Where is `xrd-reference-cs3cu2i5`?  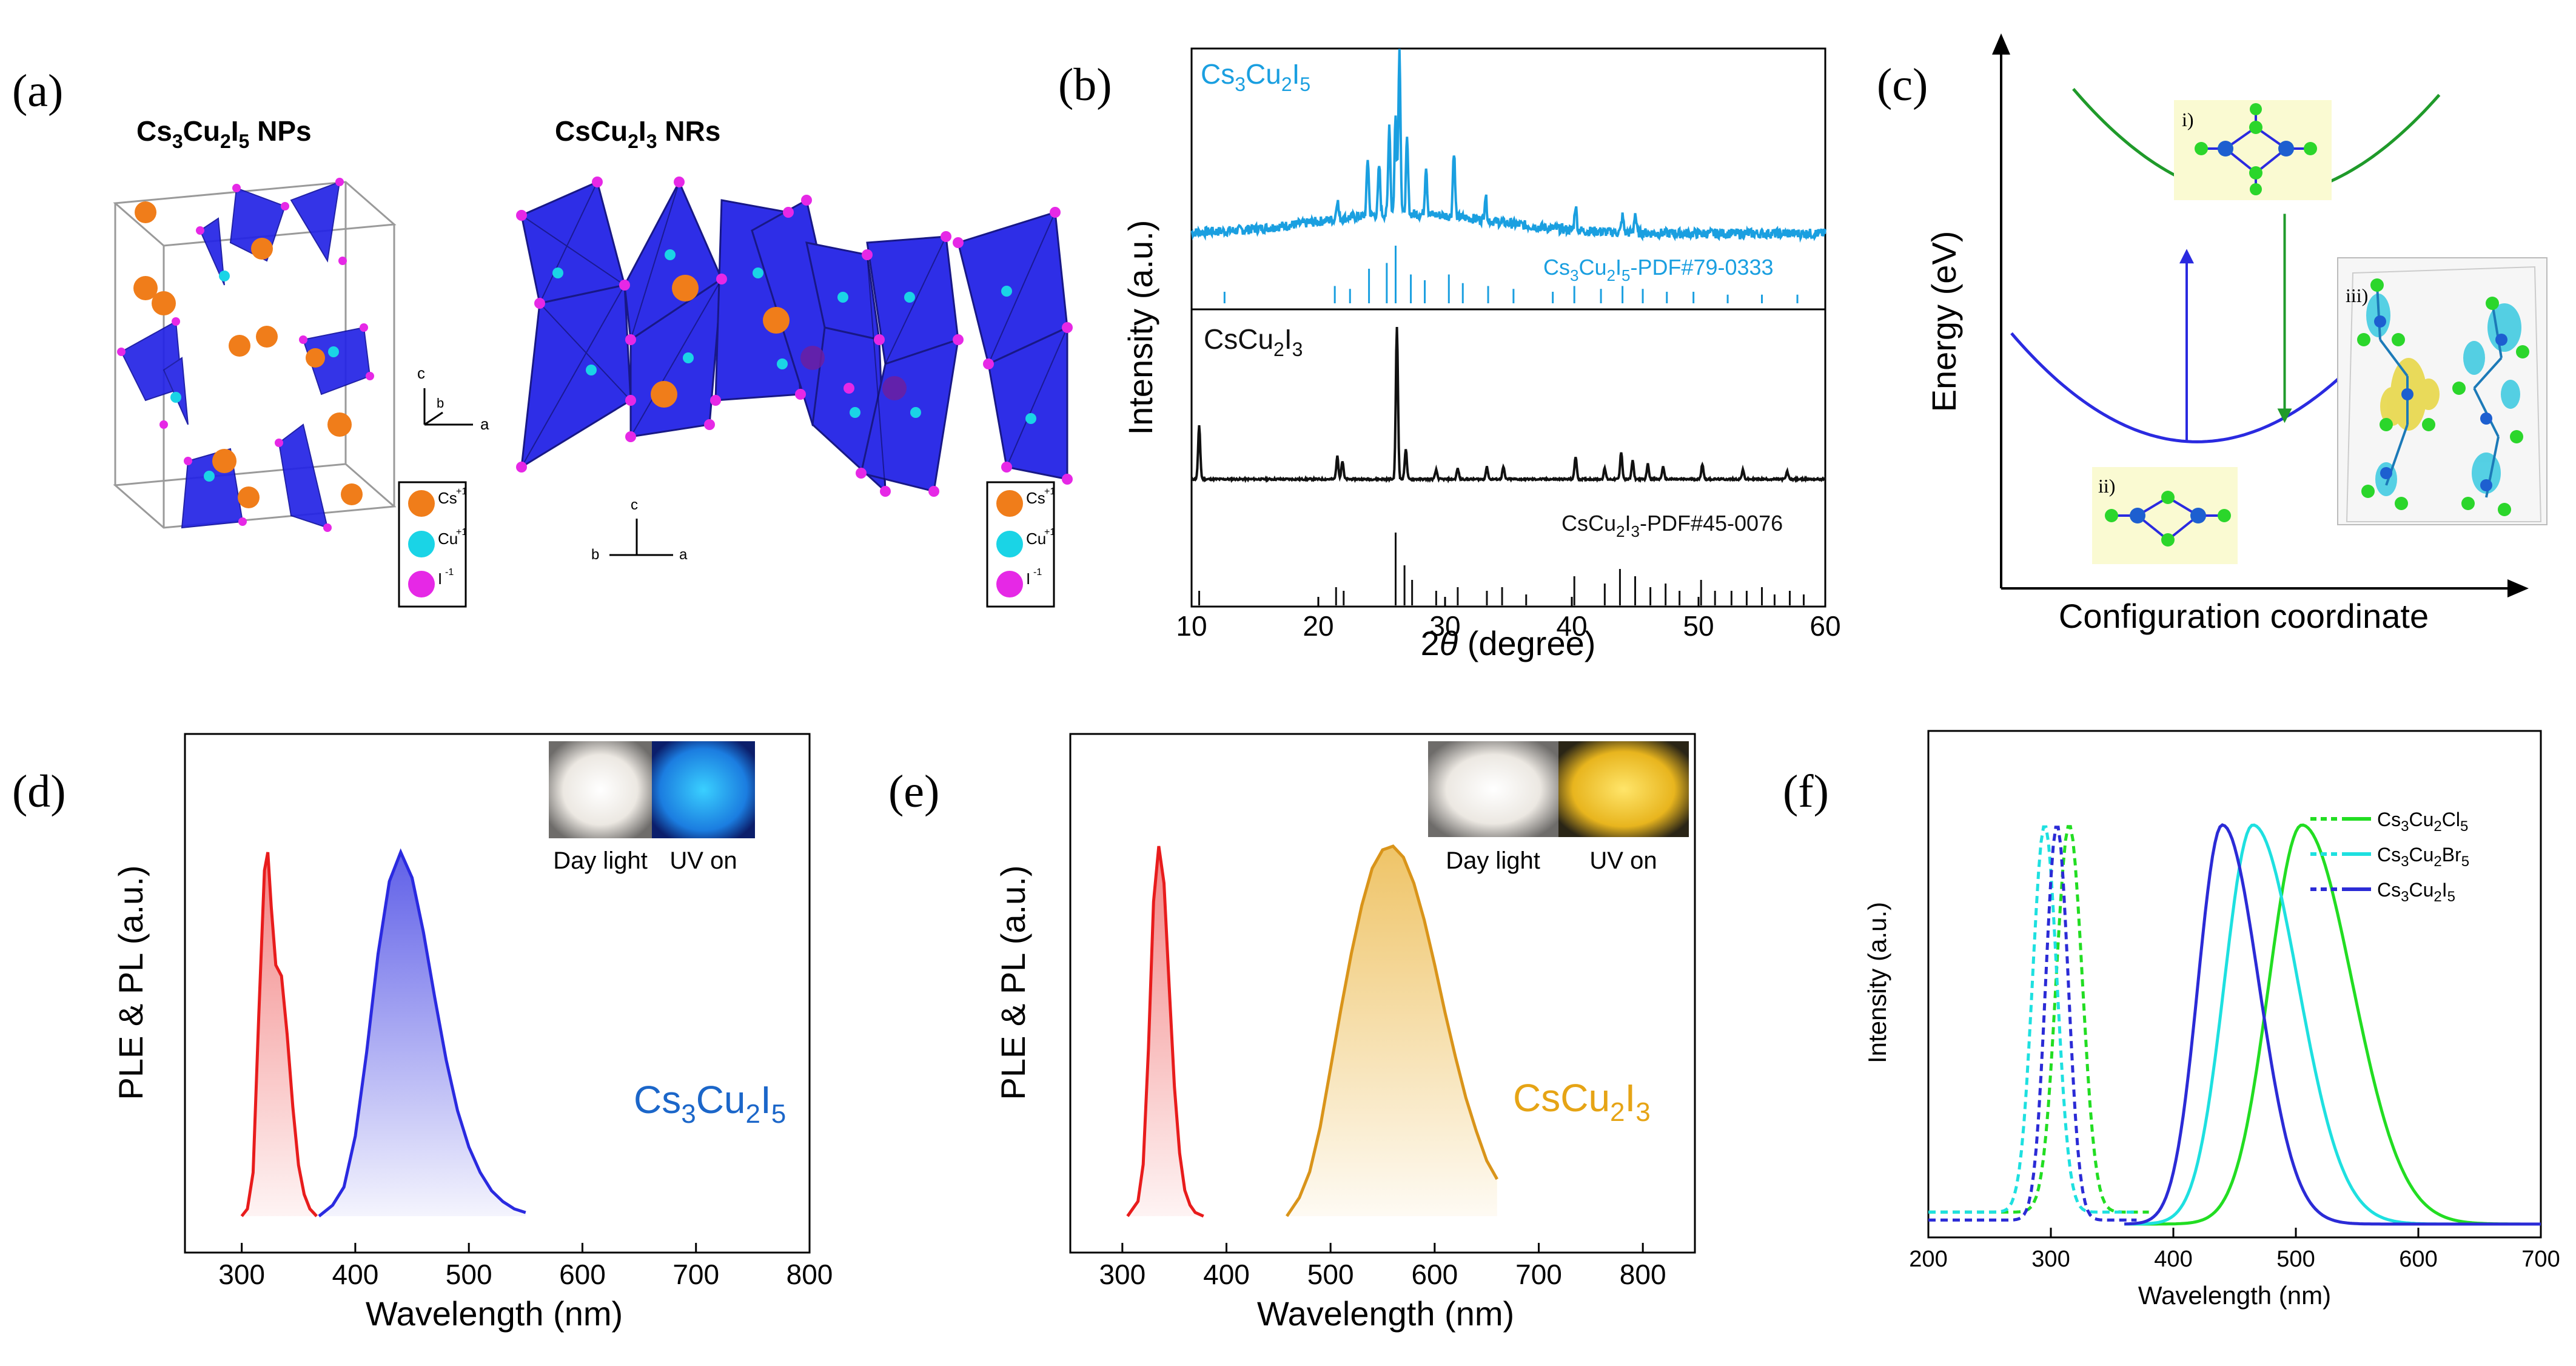
xrd-reference-cs3cu2i5 is located at coordinates (1511, 274).